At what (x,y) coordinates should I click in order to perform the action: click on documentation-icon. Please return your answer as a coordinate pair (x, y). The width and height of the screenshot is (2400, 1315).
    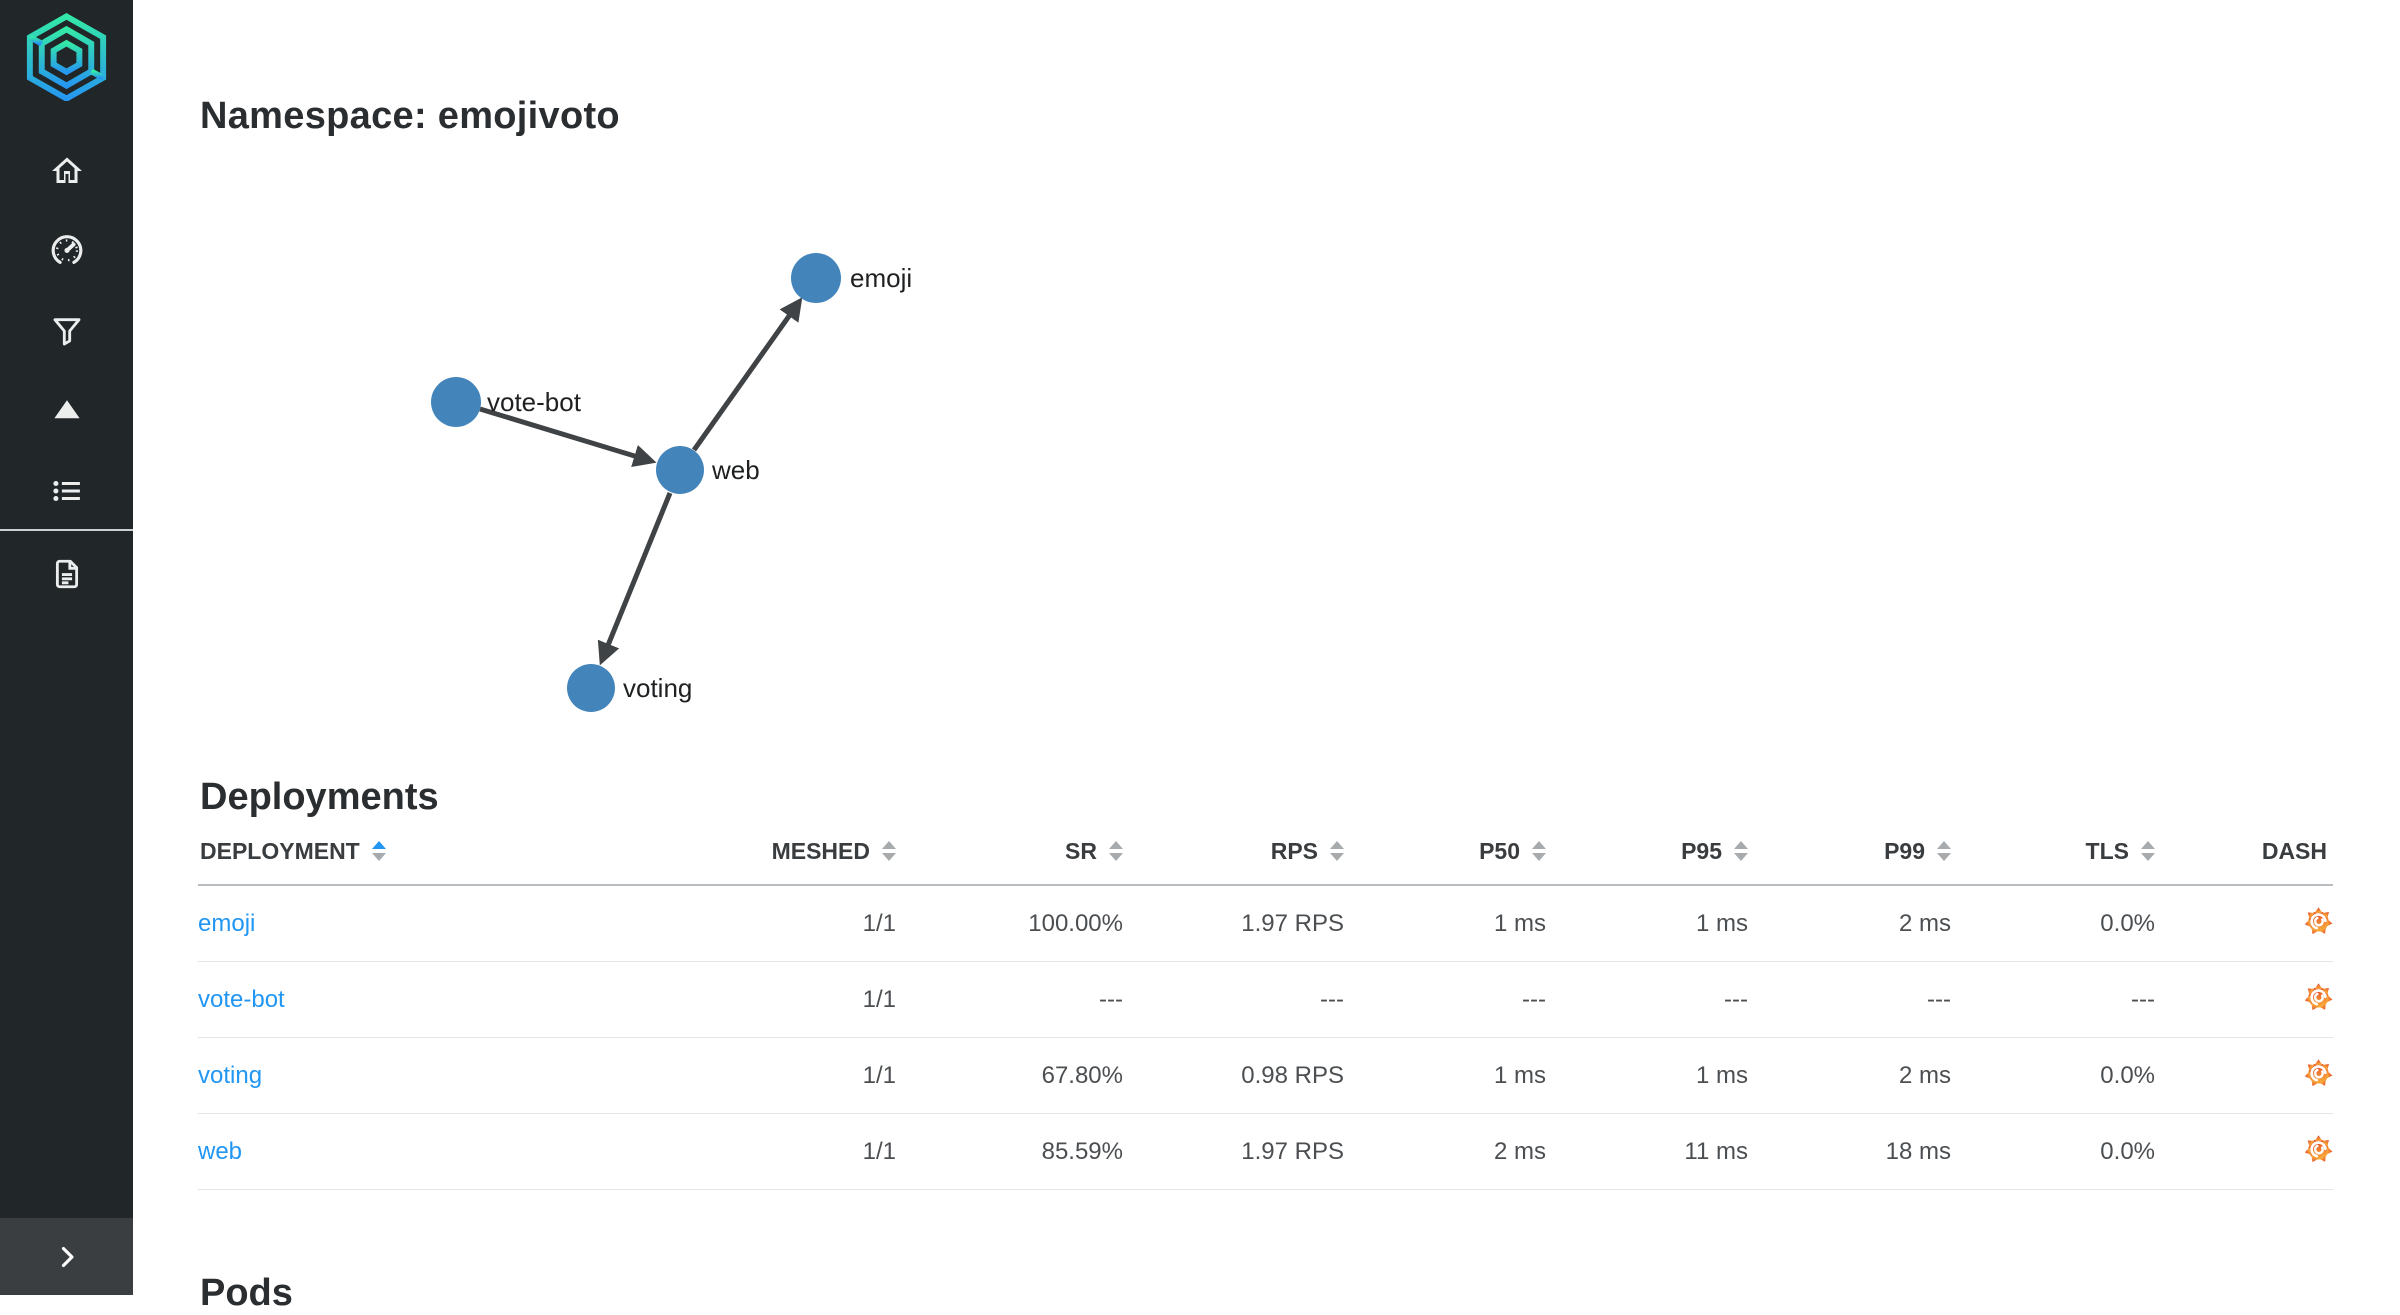
    Looking at the image, I should click on (66, 574).